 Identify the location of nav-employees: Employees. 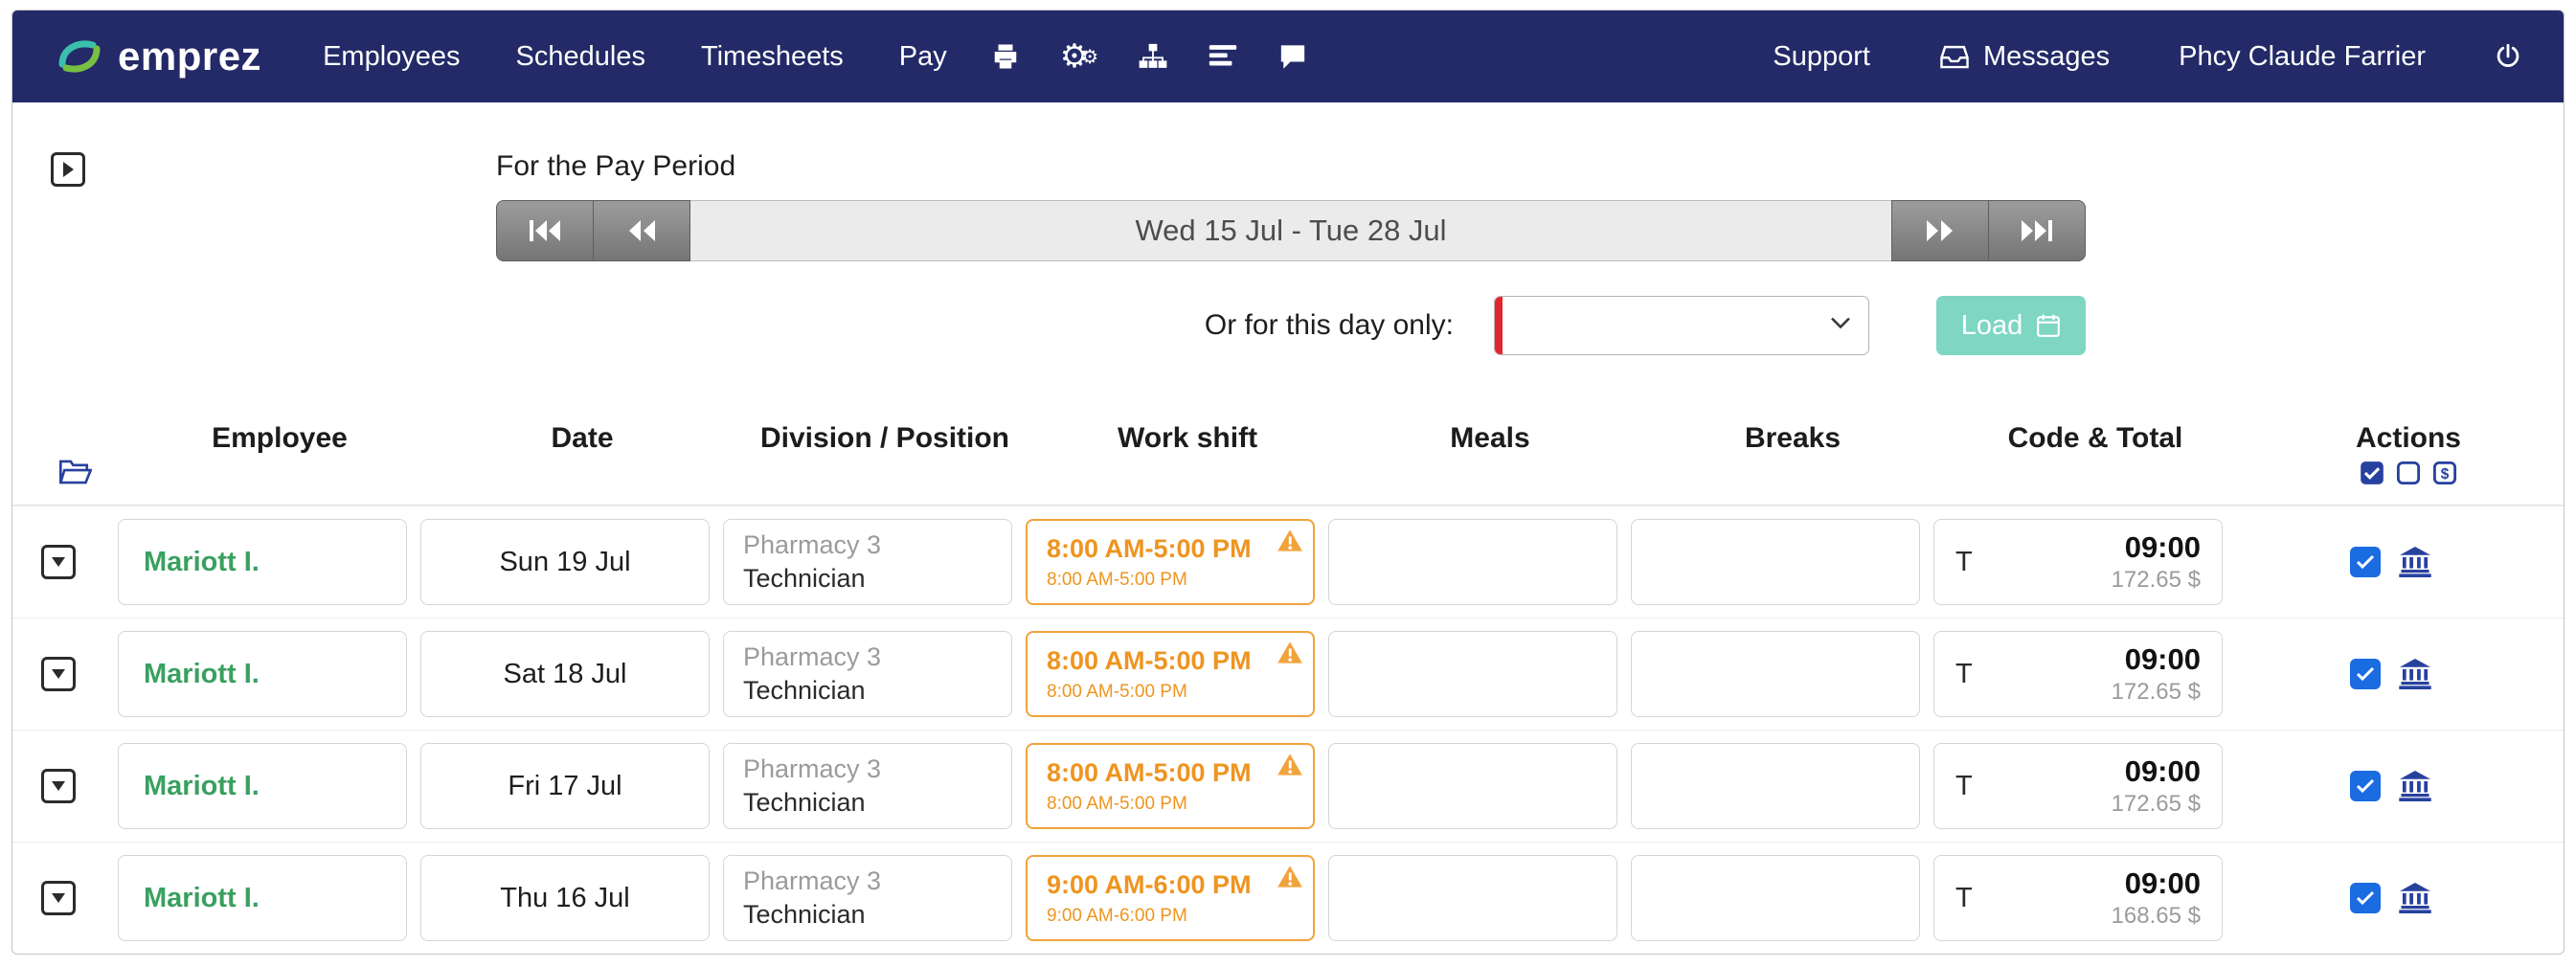
(392, 56).